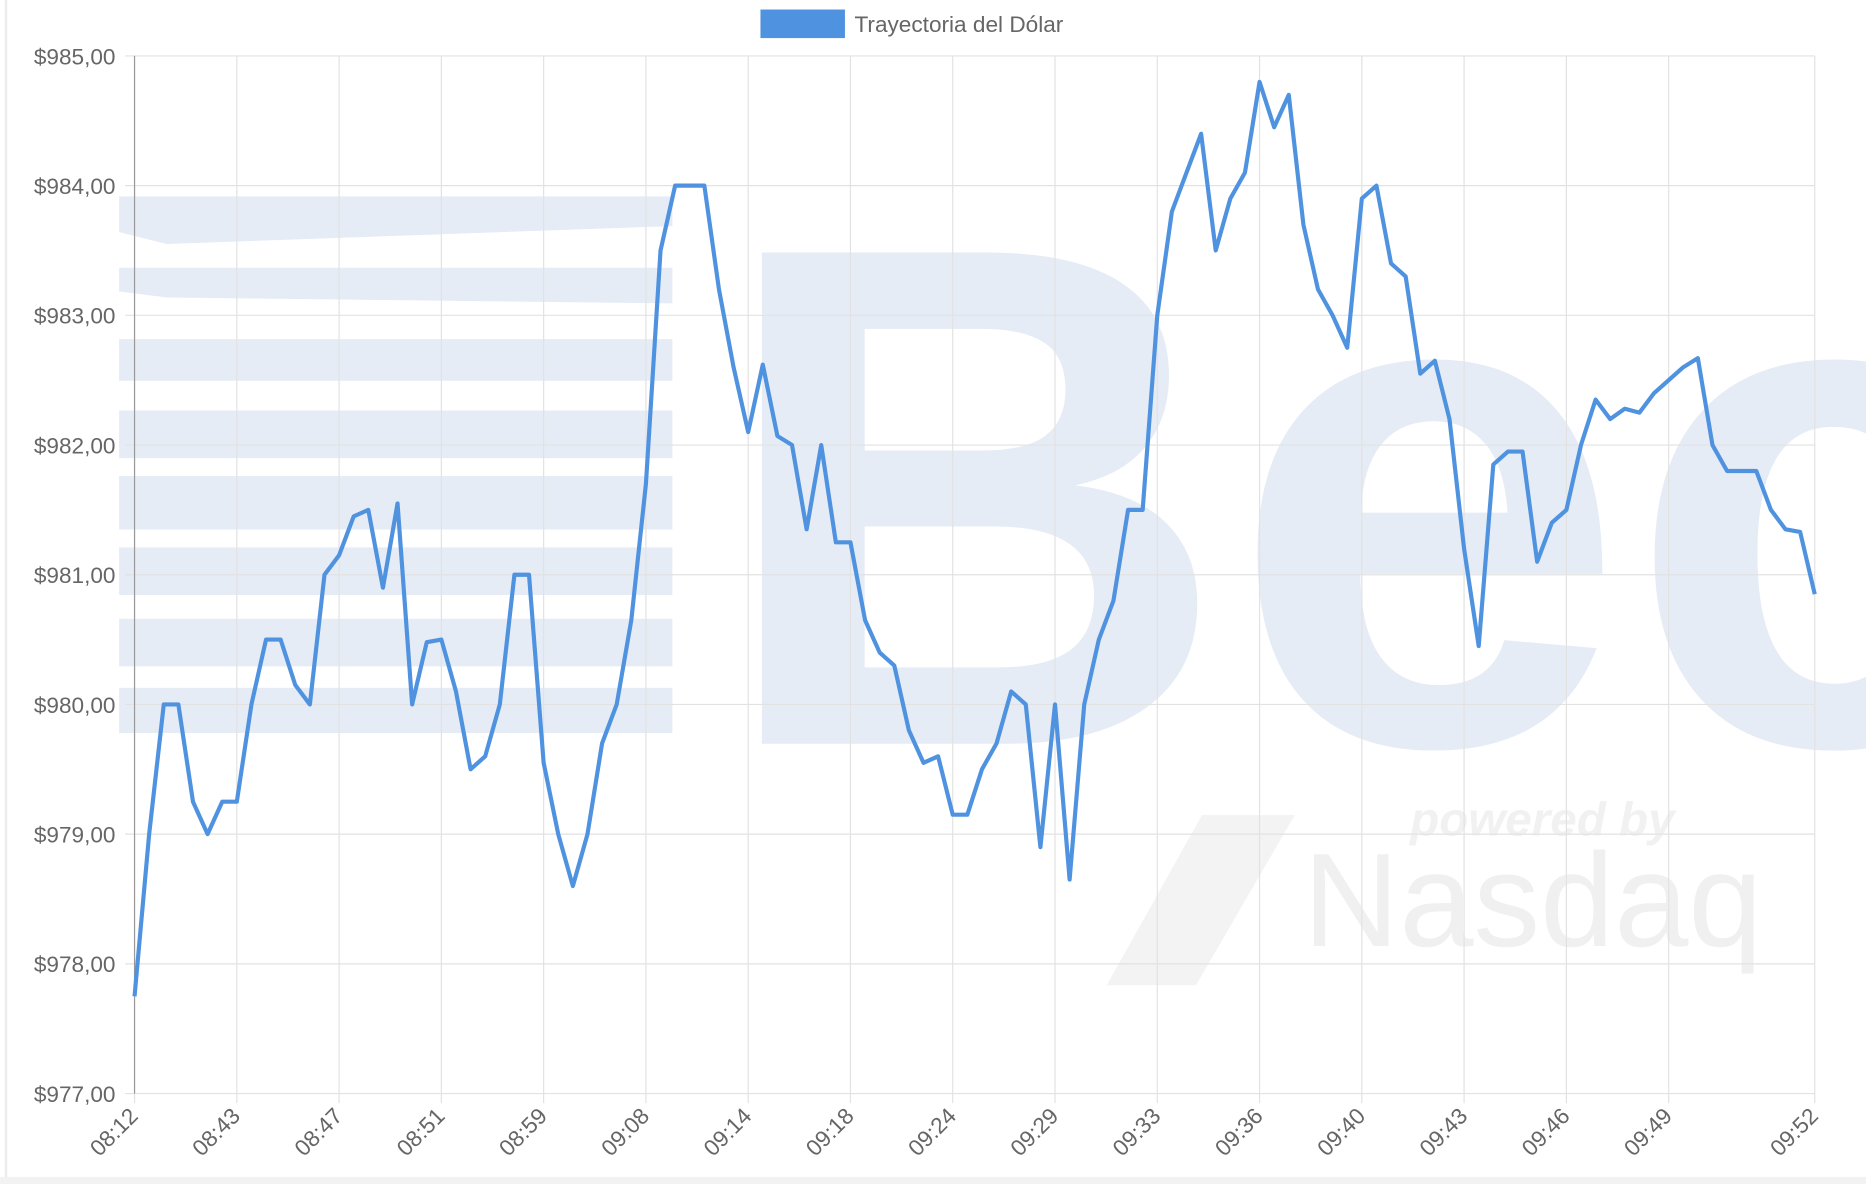 This screenshot has height=1189, width=1866. Describe the element at coordinates (523, 1132) in the screenshot. I see `x-tick-label: 08:59` at that location.